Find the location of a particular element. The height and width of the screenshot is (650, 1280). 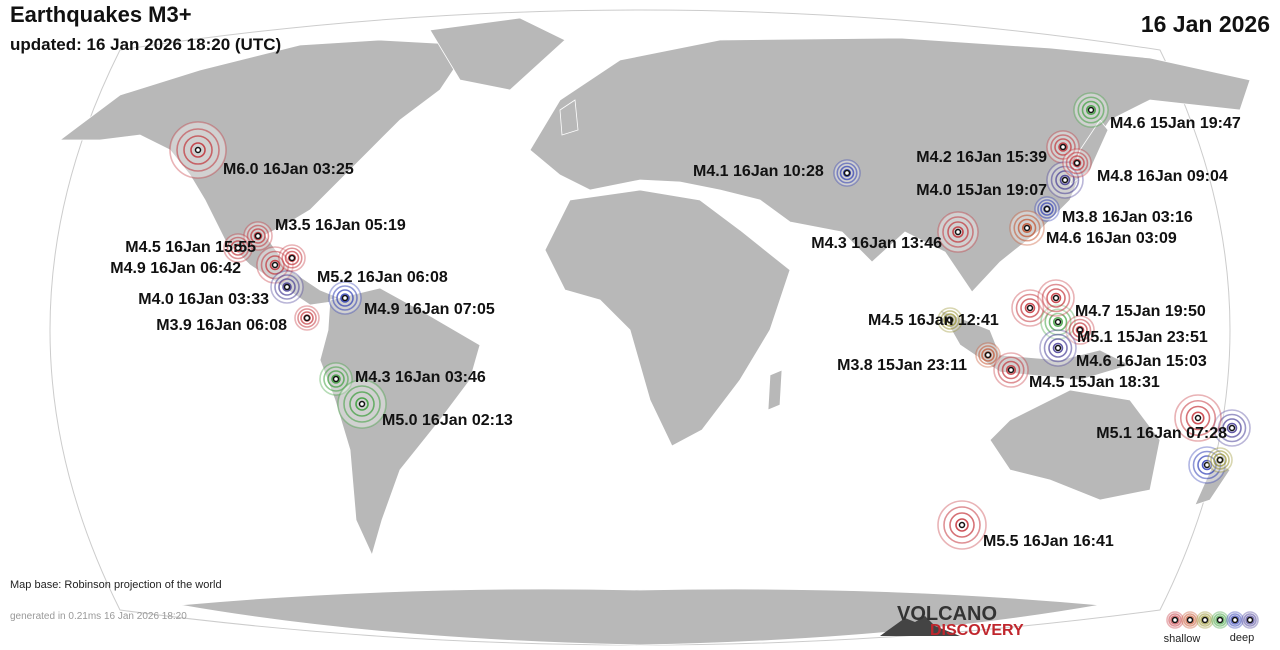

quake-label: M4.9 16Jan 07:05 is located at coordinates (429, 309).